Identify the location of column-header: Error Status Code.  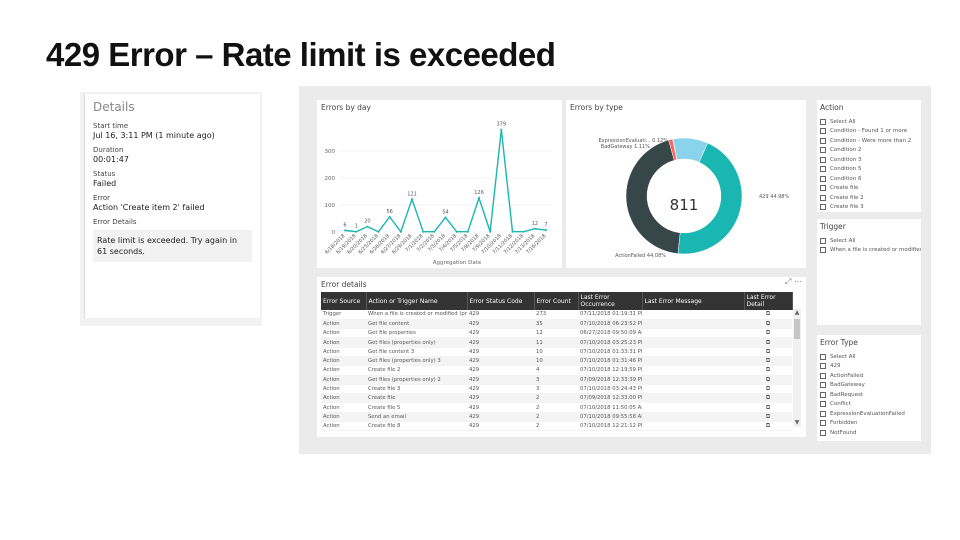
(501, 301).